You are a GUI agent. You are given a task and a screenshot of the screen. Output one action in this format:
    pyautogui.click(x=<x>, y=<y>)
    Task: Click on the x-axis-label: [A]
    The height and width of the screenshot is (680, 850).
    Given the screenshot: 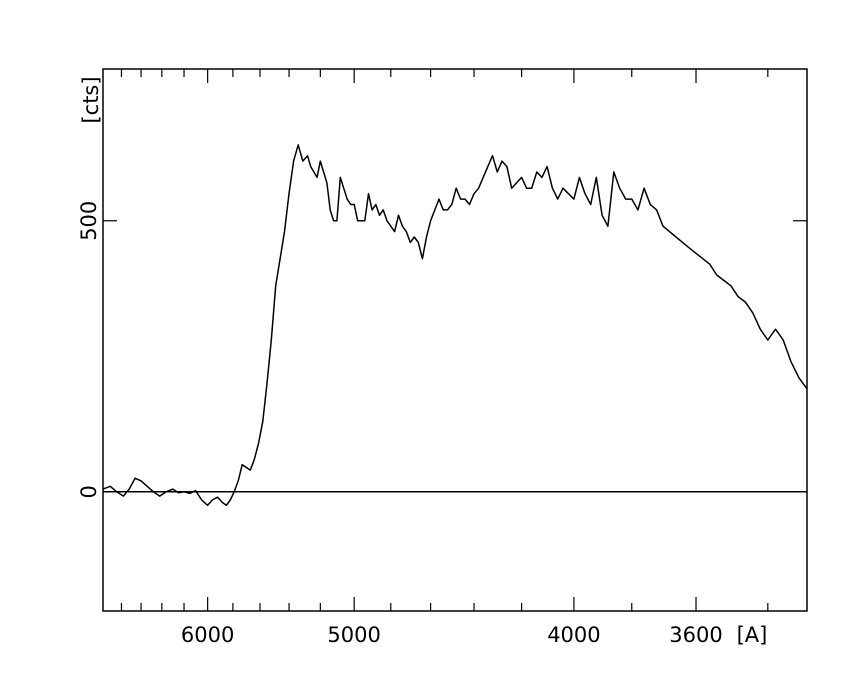 What is the action you would take?
    pyautogui.click(x=752, y=635)
    